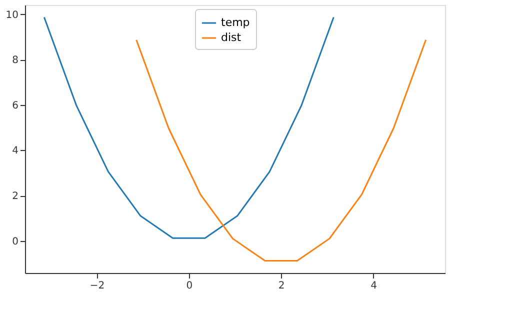 The image size is (508, 323). I want to click on y-tick-label: 10, so click(12, 15).